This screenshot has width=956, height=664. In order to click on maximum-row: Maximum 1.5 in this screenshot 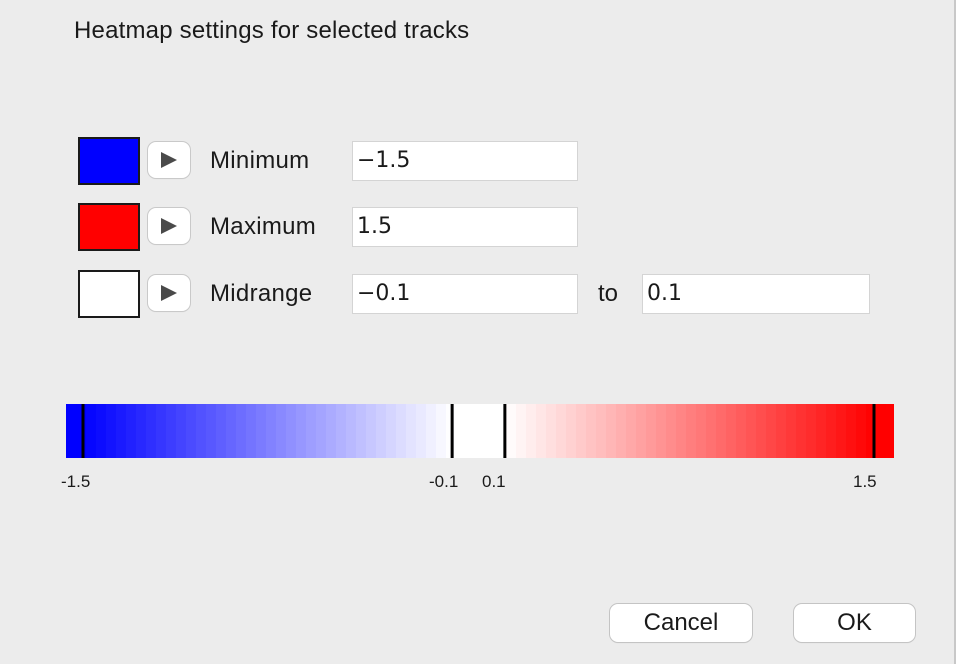, I will do `click(338, 228)`.